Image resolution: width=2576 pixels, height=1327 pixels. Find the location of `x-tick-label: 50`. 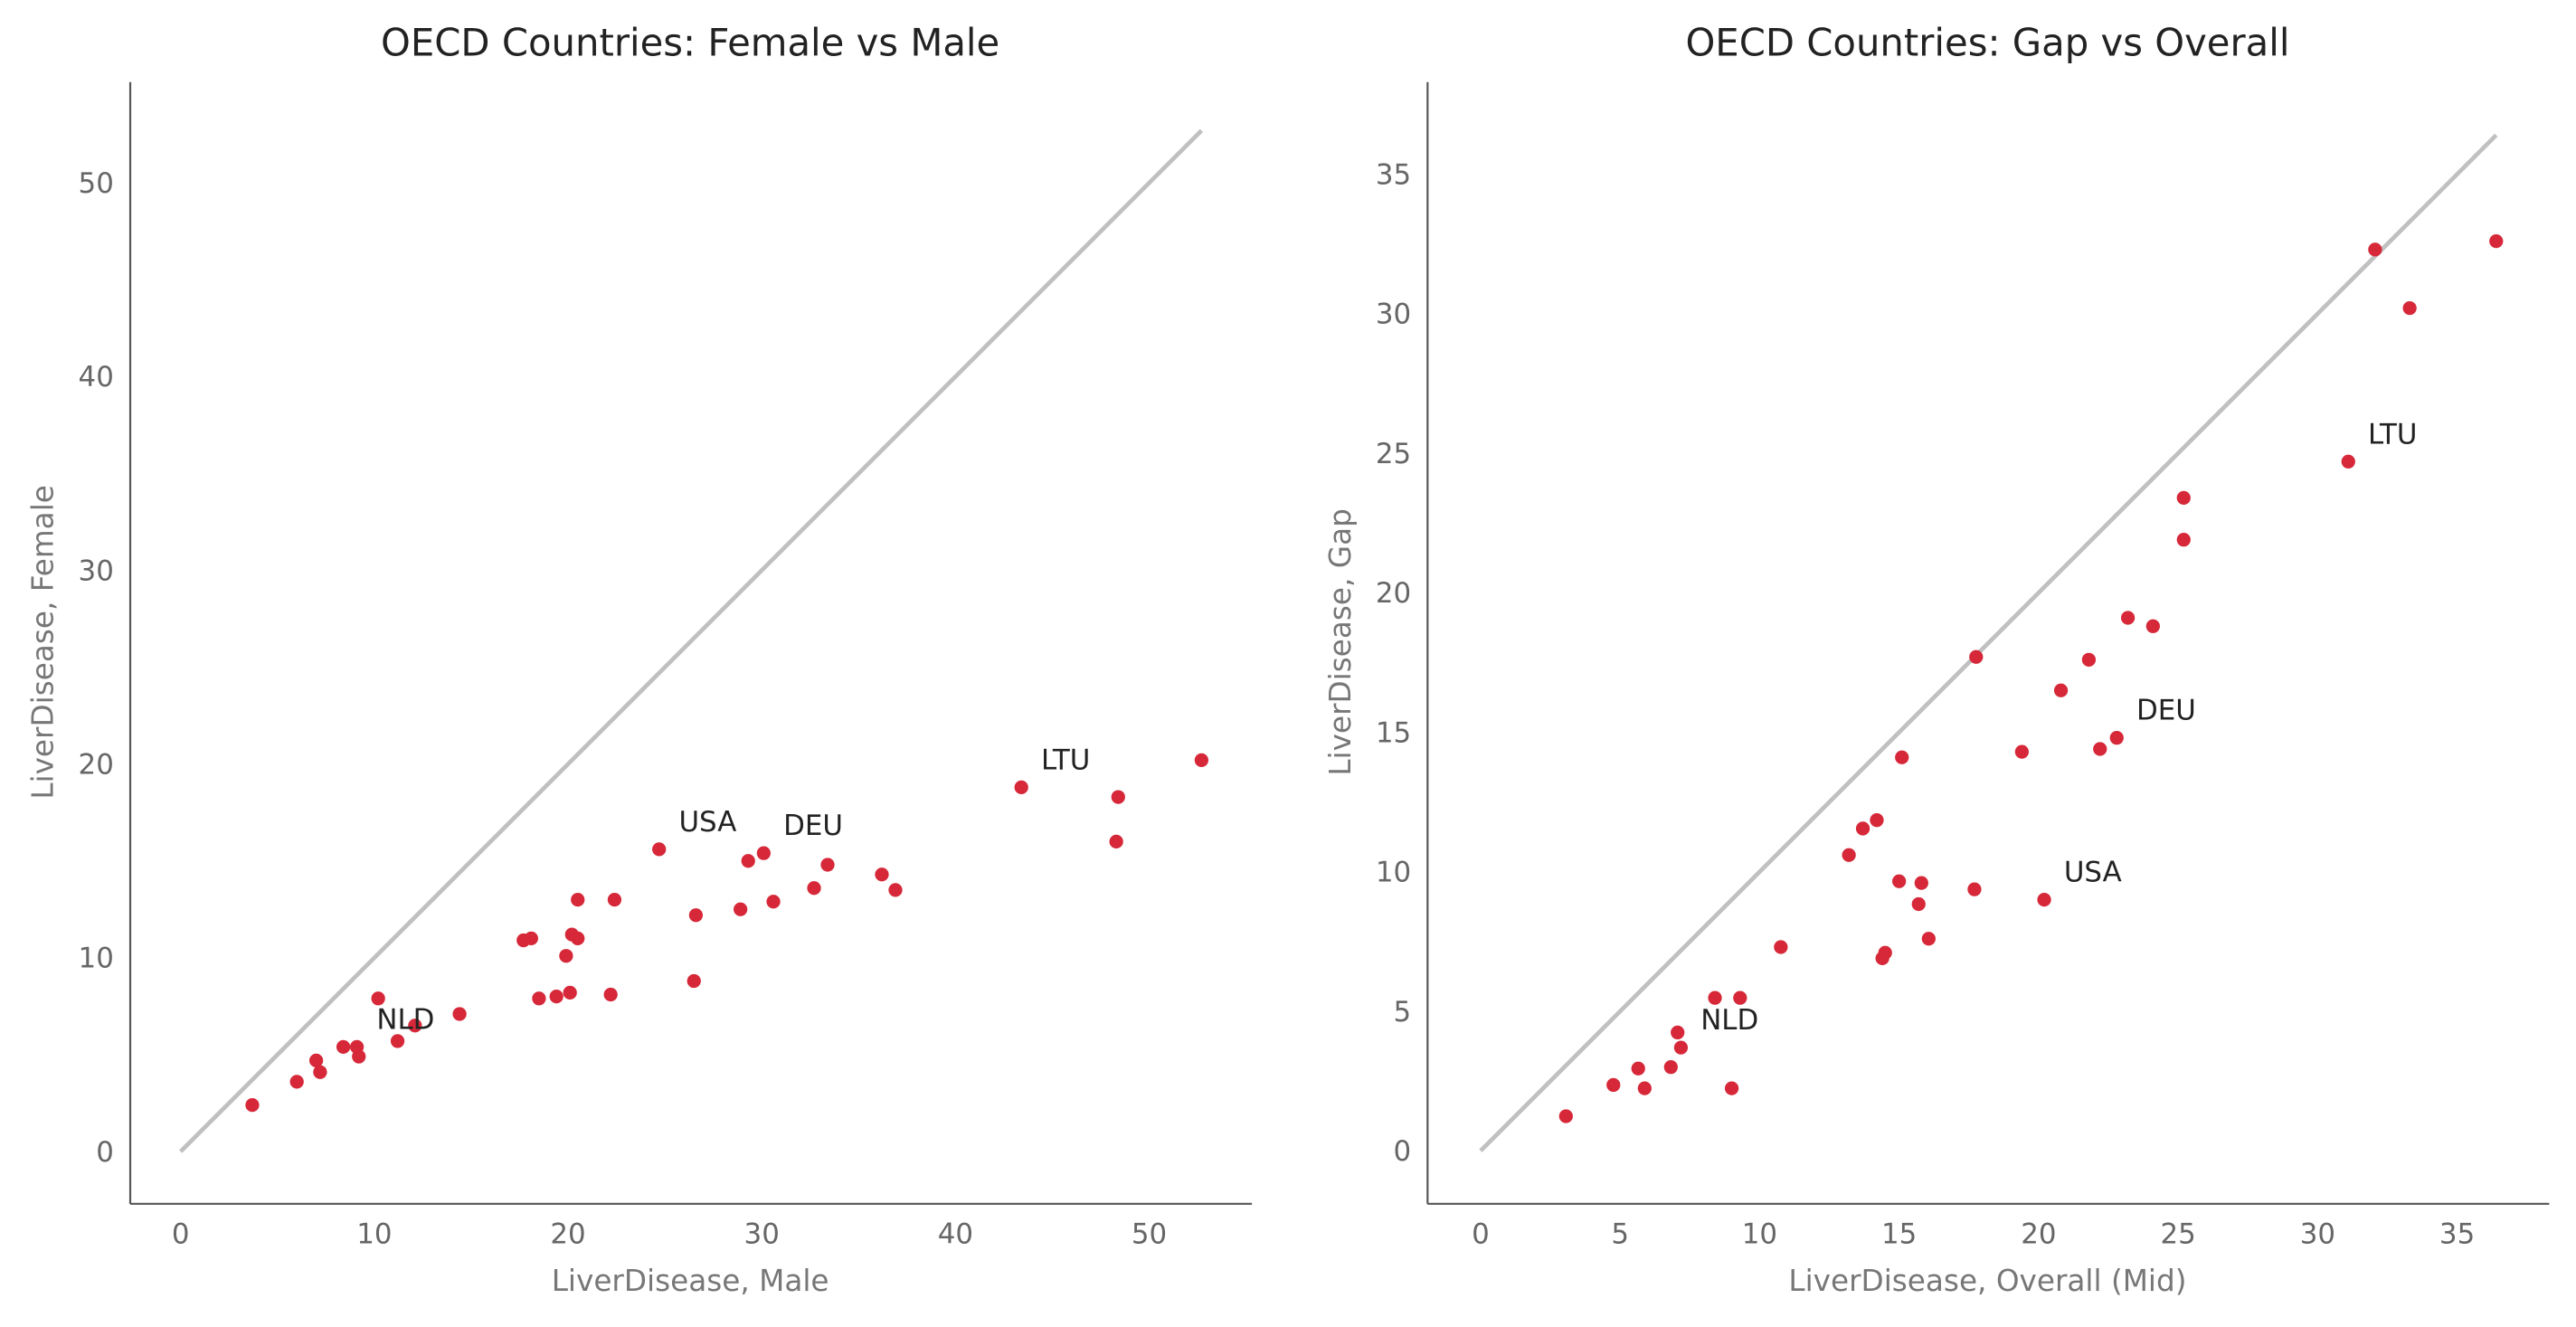

x-tick-label: 50 is located at coordinates (1149, 1234).